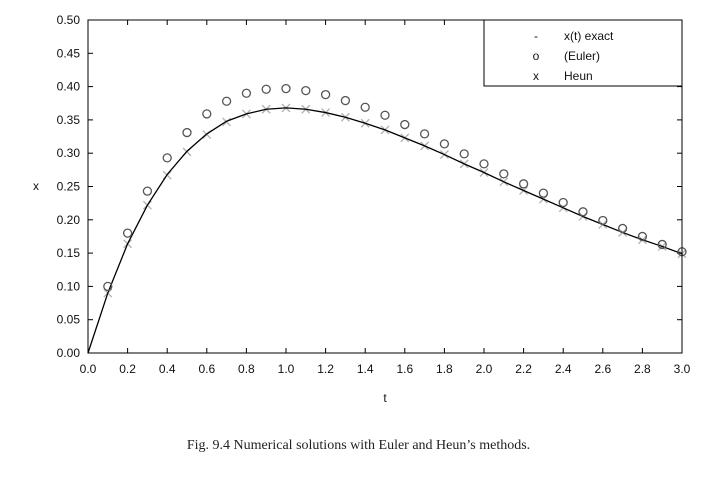  What do you see at coordinates (385, 398) in the screenshot?
I see `x-axis-label: t` at bounding box center [385, 398].